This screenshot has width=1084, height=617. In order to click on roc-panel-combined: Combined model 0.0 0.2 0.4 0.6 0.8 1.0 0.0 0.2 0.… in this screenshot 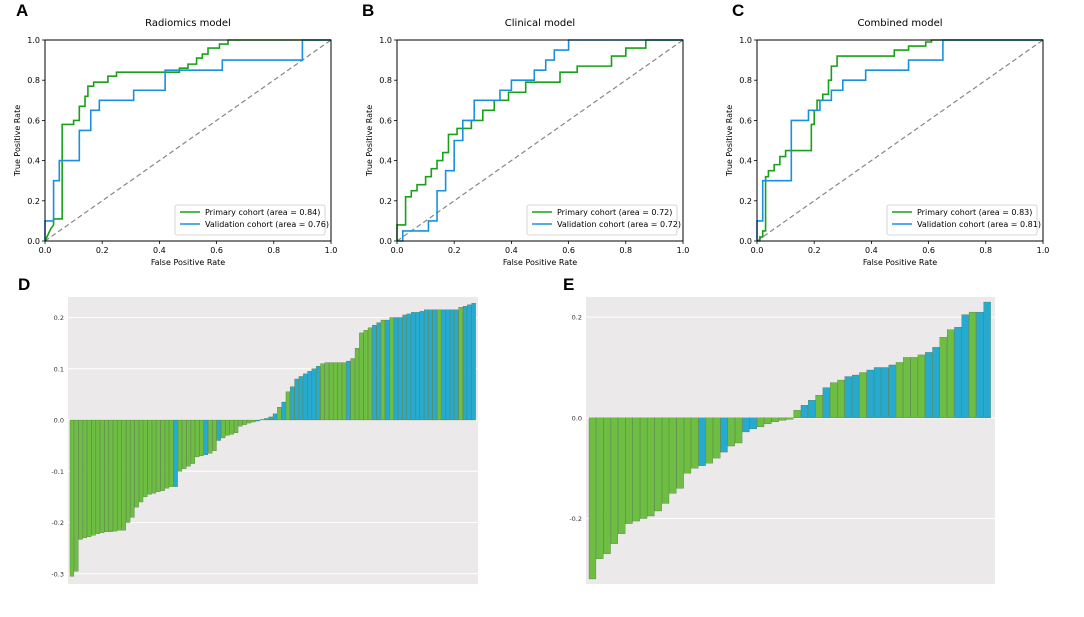, I will do `click(887, 142)`.